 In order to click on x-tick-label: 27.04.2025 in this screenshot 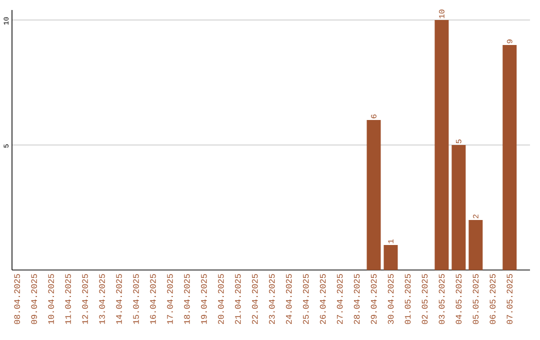, I will do `click(339, 299)`.